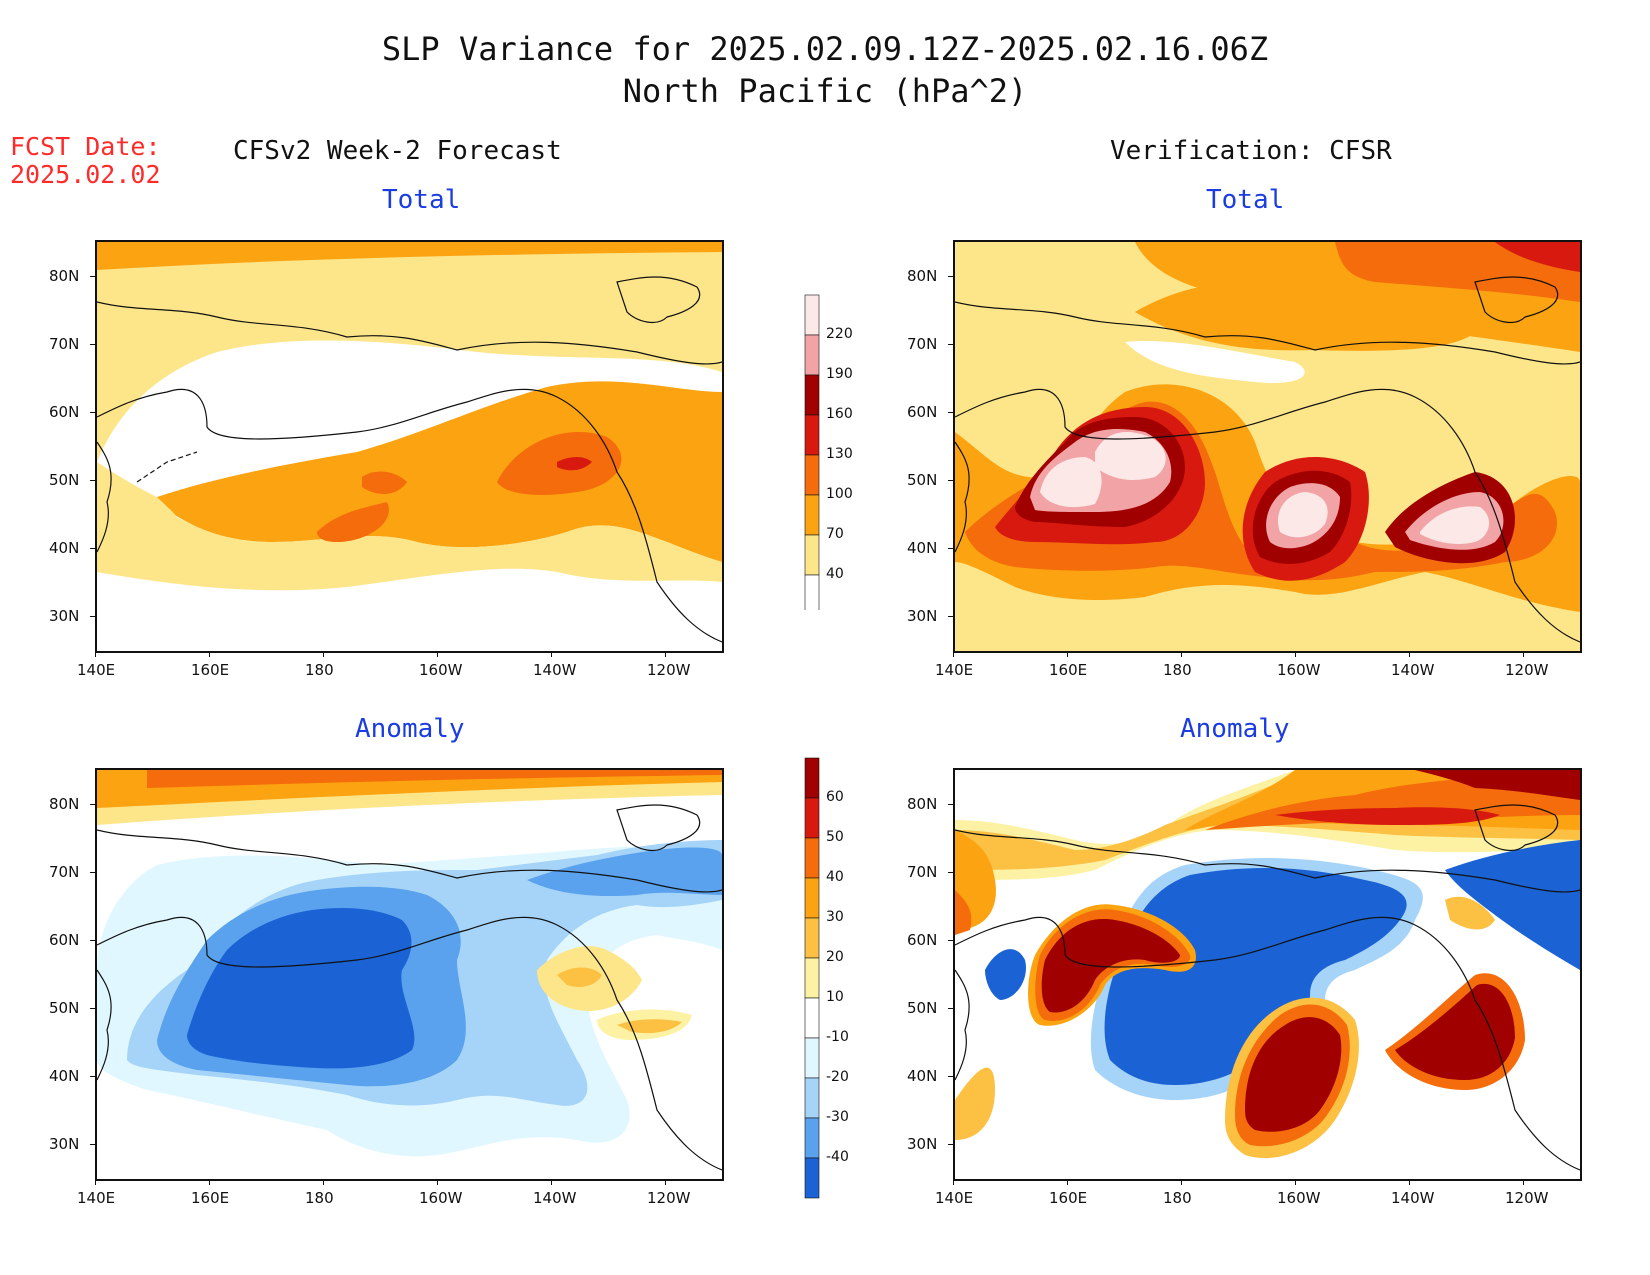 The image size is (1650, 1275). What do you see at coordinates (922, 1076) in the screenshot?
I see `lat-label-verification-anomaly: 40N` at bounding box center [922, 1076].